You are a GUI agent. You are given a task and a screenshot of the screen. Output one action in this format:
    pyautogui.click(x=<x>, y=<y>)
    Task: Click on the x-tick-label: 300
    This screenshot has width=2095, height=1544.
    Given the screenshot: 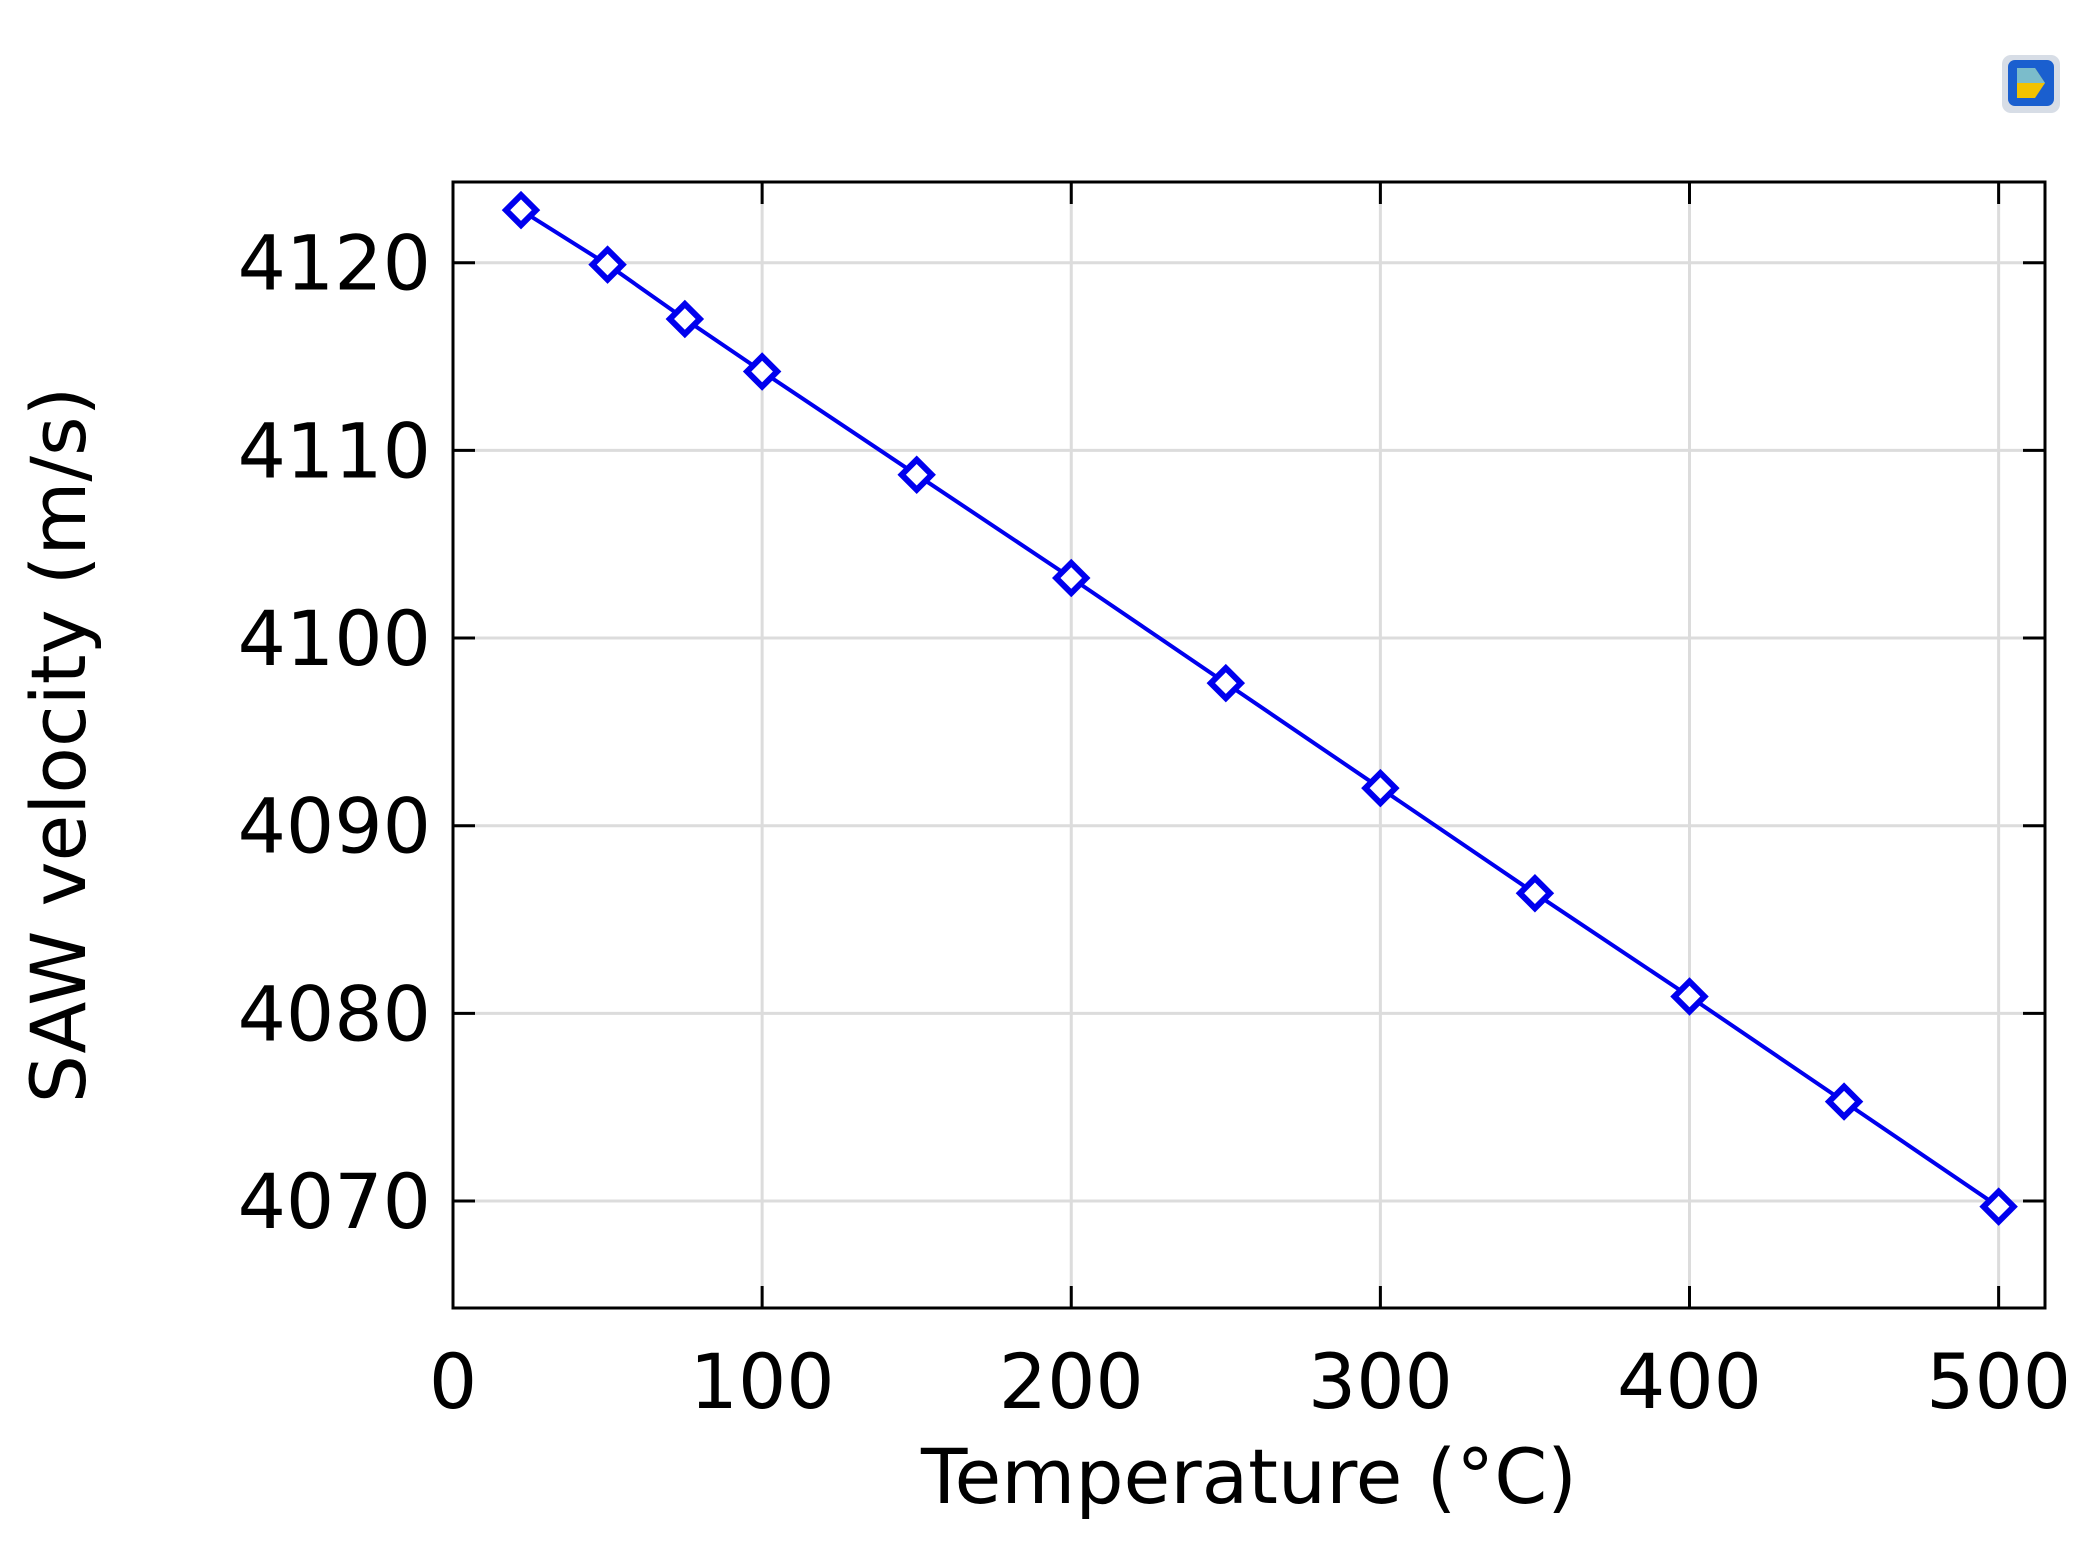 What is the action you would take?
    pyautogui.click(x=1380, y=1381)
    